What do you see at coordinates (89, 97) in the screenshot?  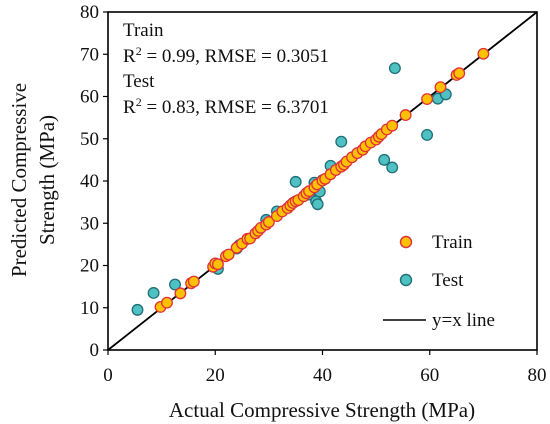 I see `y-tick-label: 60` at bounding box center [89, 97].